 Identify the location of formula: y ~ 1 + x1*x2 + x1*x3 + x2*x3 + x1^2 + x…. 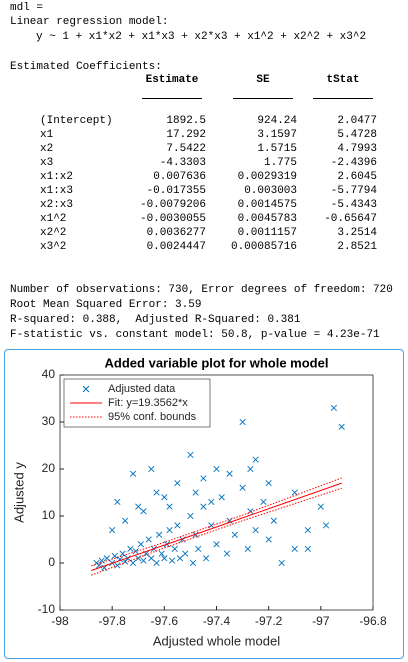
(201, 37).